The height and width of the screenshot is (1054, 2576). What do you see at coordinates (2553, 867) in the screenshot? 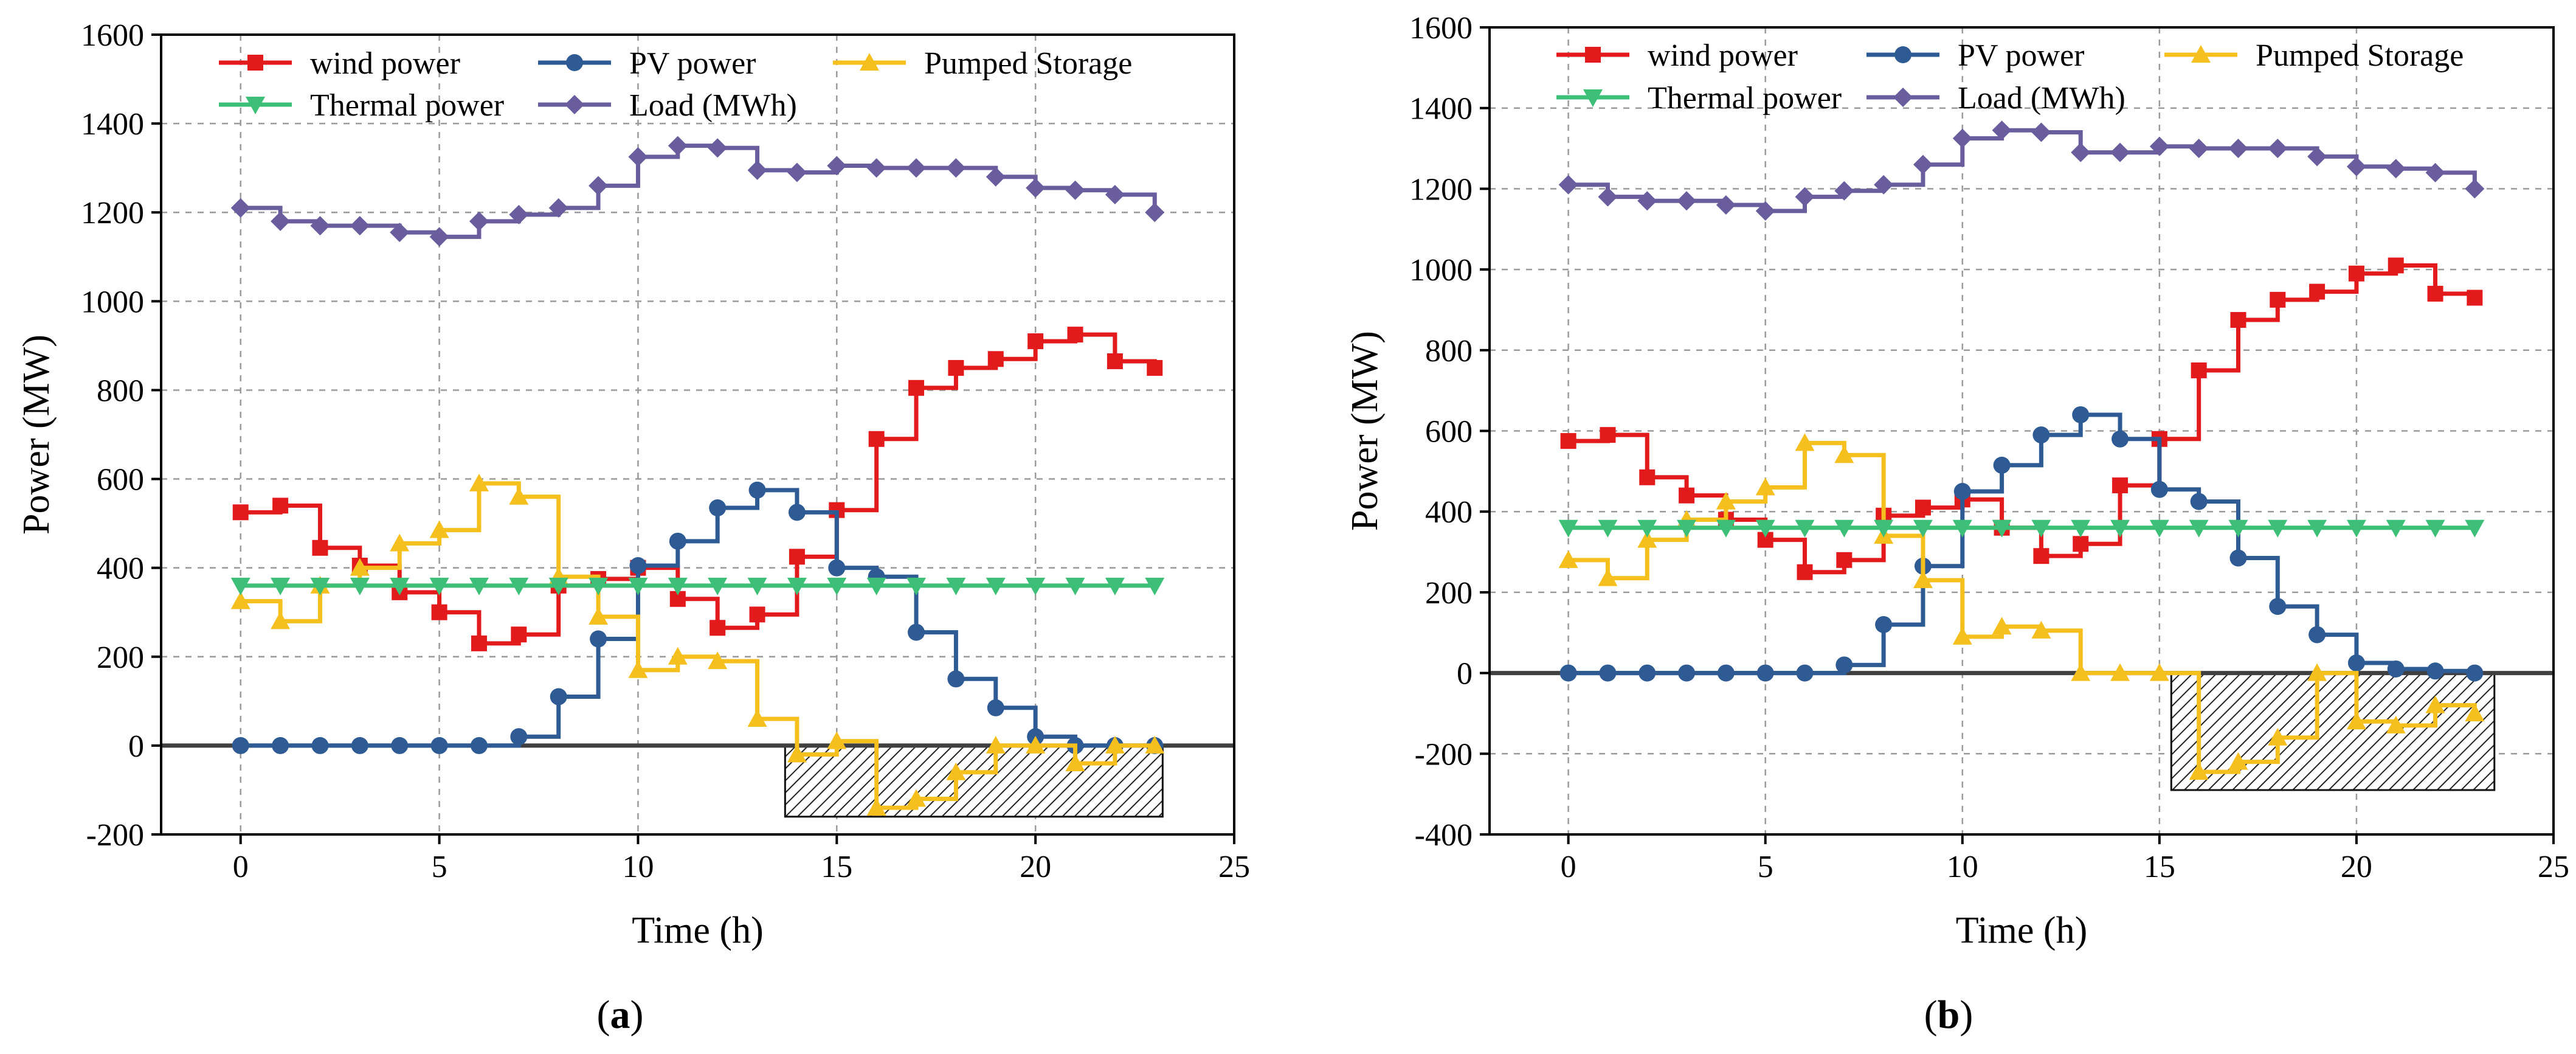
I see `x-tick-label: 25` at bounding box center [2553, 867].